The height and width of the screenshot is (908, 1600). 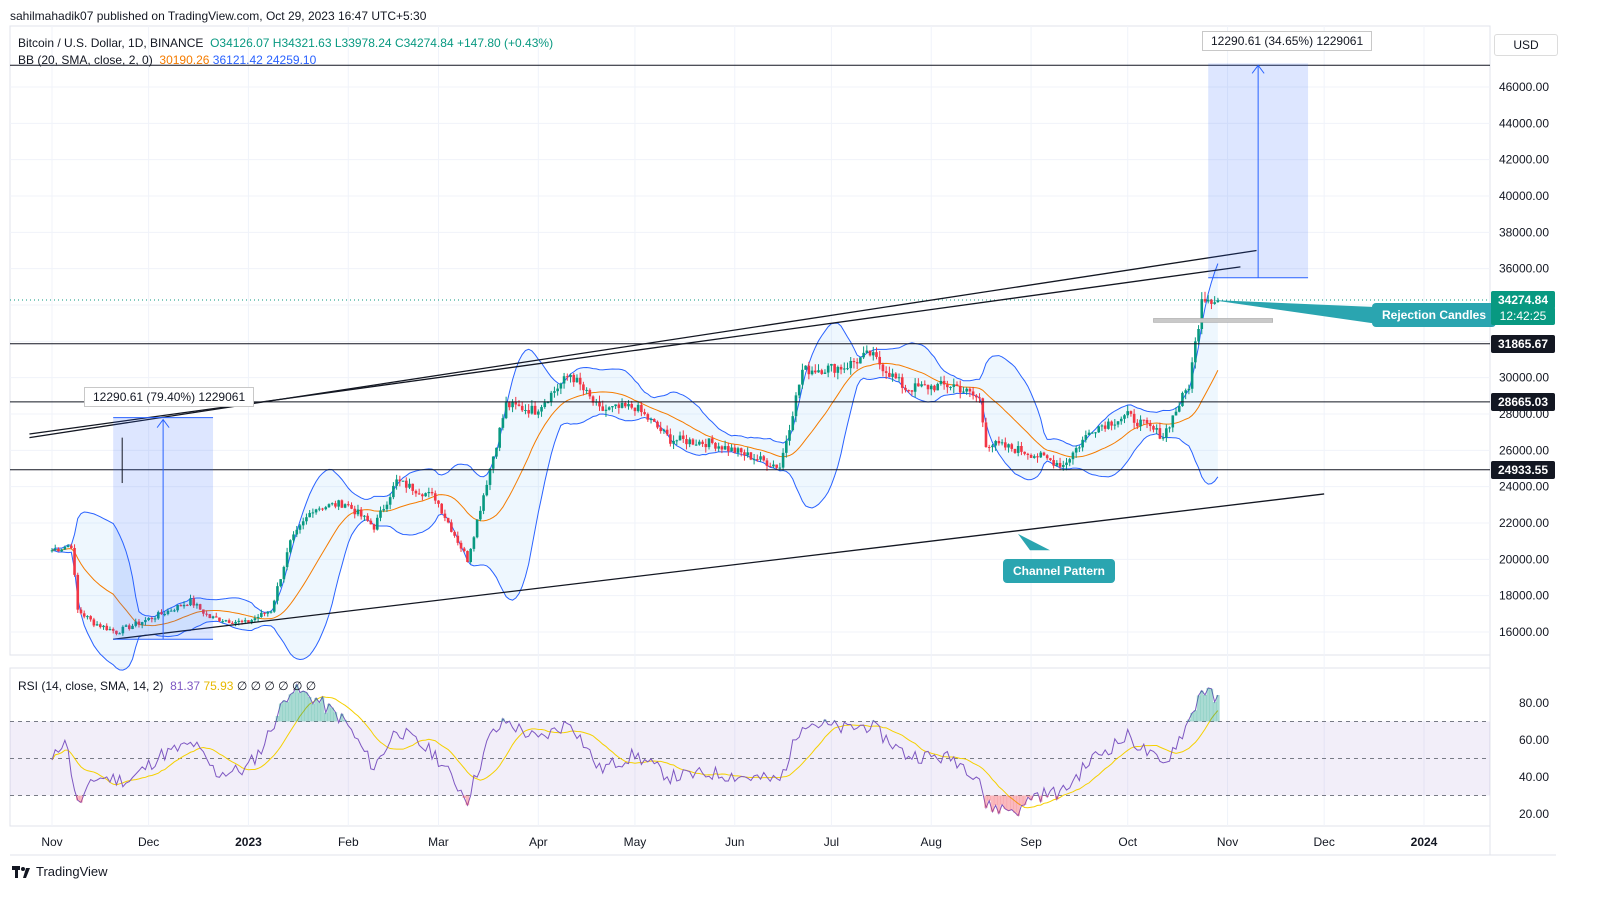 What do you see at coordinates (60, 871) in the screenshot?
I see `tradingview-logo: TradingView` at bounding box center [60, 871].